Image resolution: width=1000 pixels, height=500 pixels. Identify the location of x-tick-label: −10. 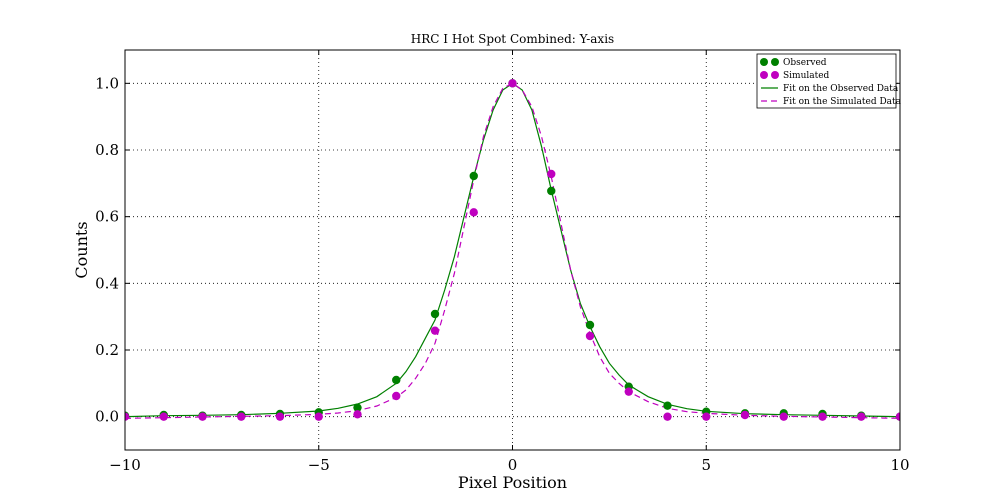
(125, 465).